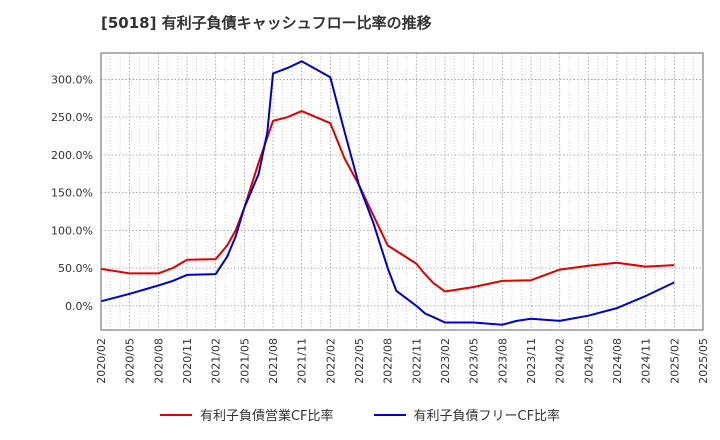  I want to click on y-tick-label: 100.0%, so click(72, 230).